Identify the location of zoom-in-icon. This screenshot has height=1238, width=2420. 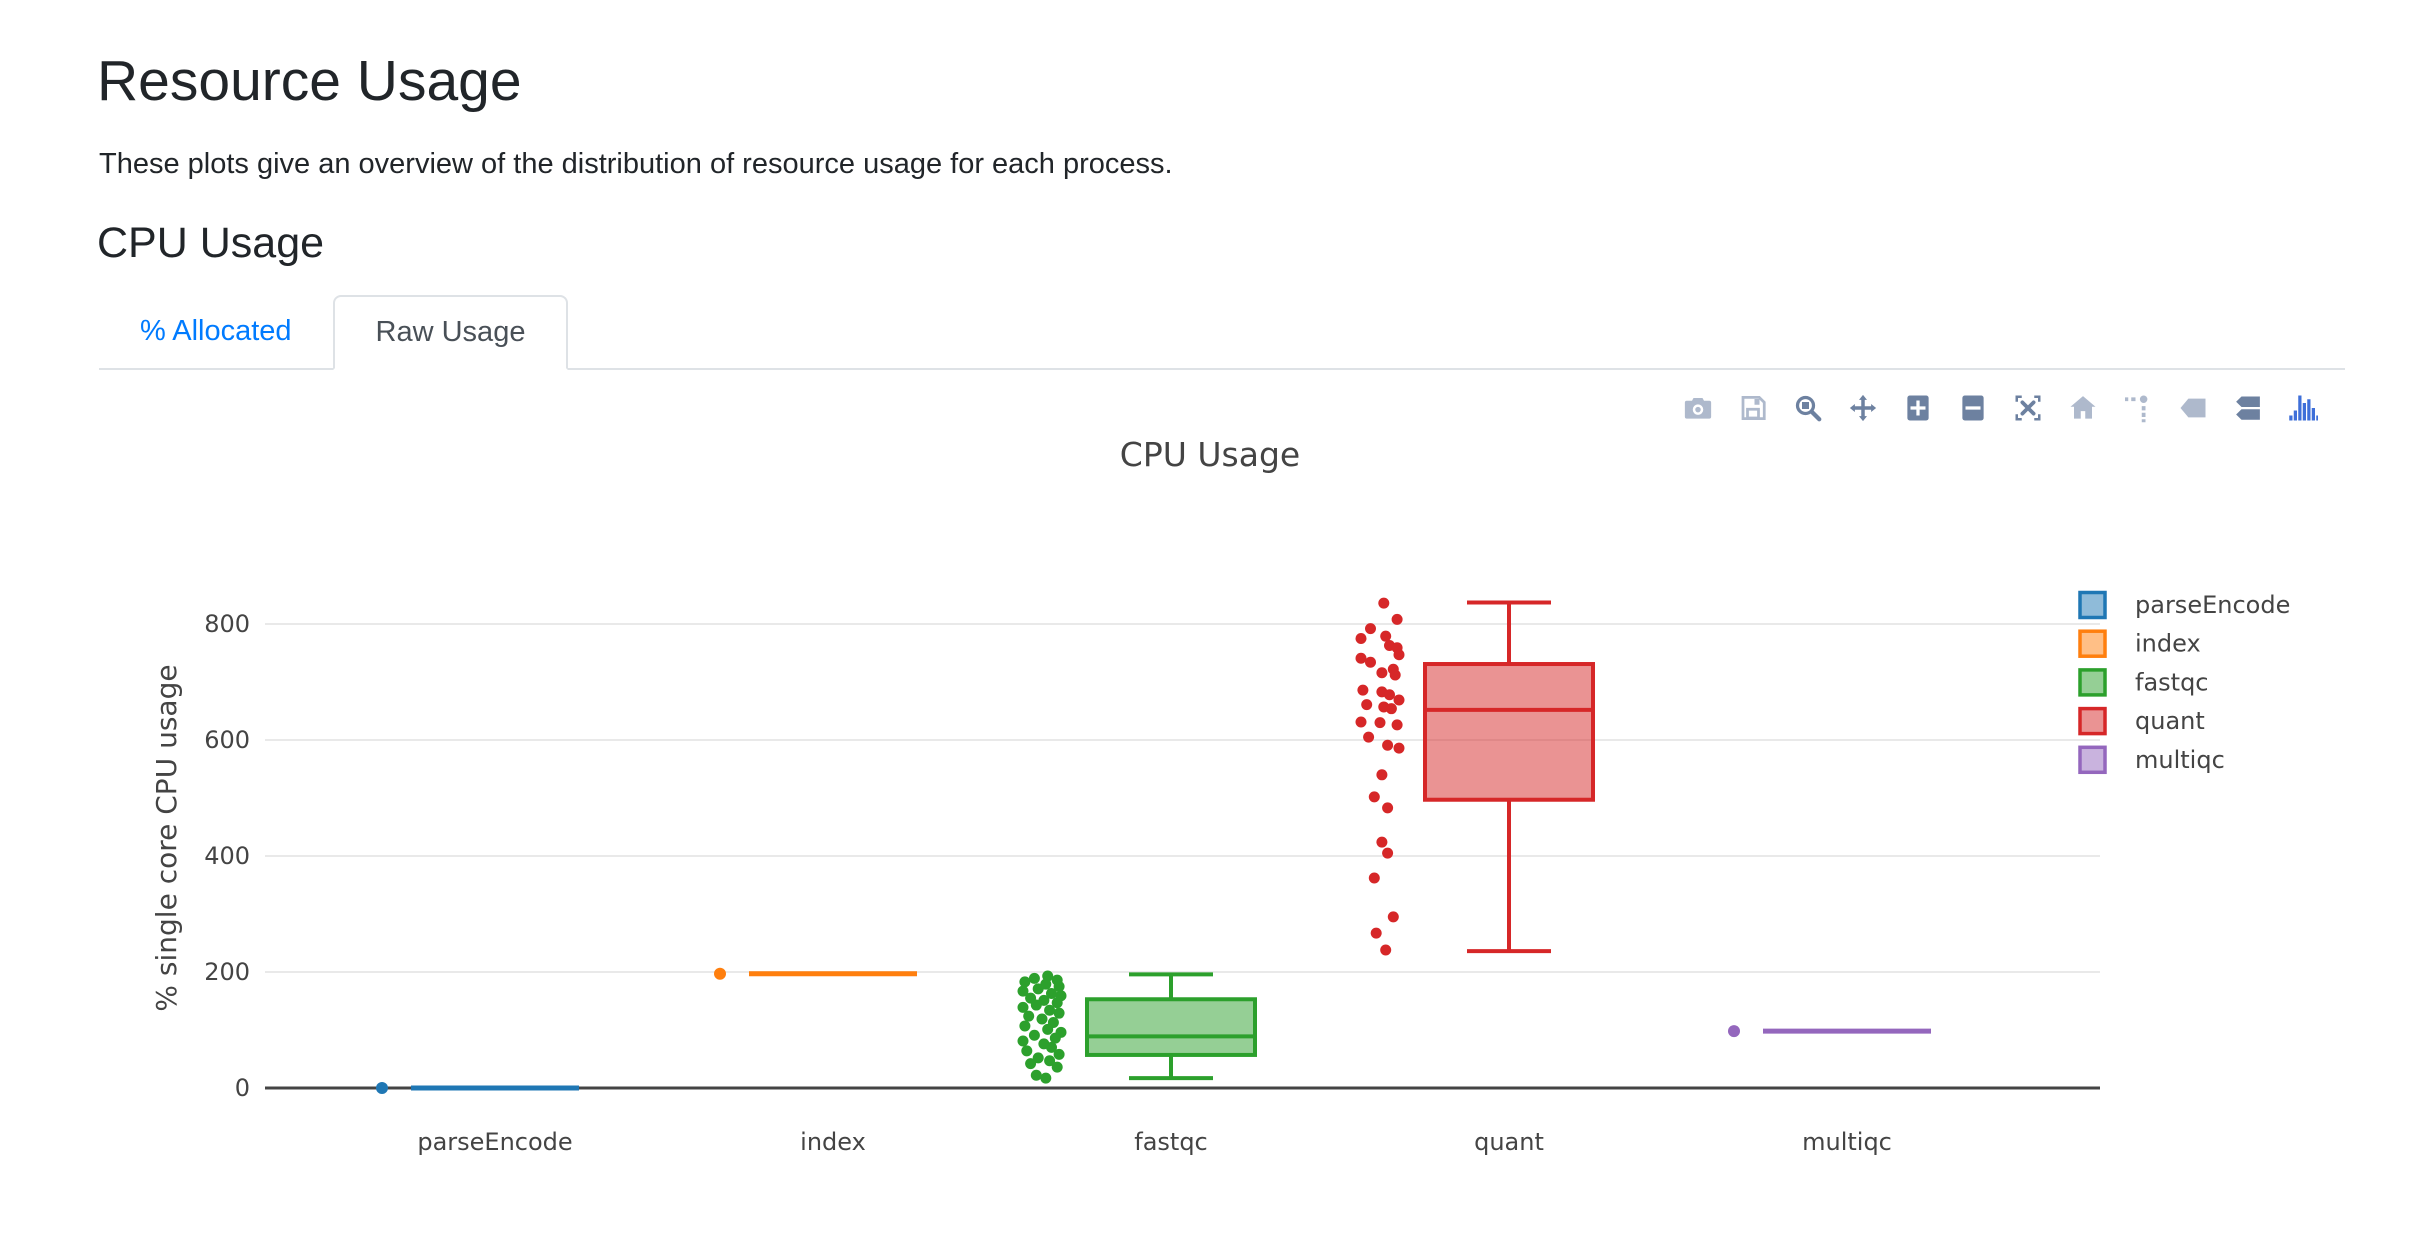
(1918, 408).